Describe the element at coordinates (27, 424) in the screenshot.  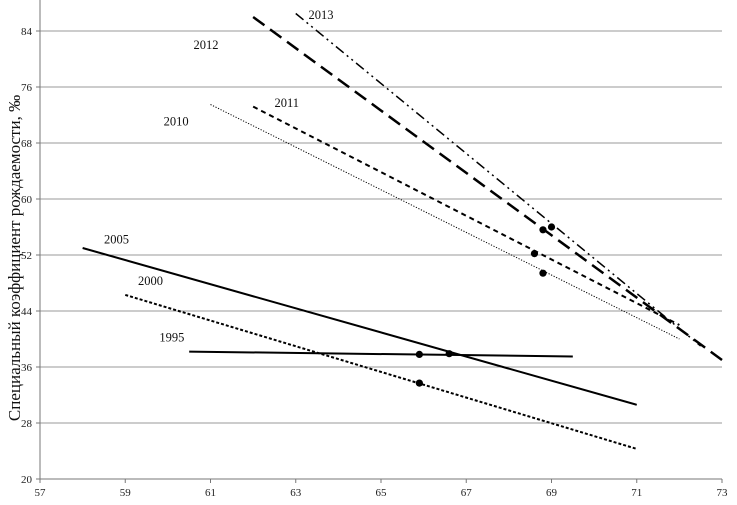
I see `y-tick-label: 28` at that location.